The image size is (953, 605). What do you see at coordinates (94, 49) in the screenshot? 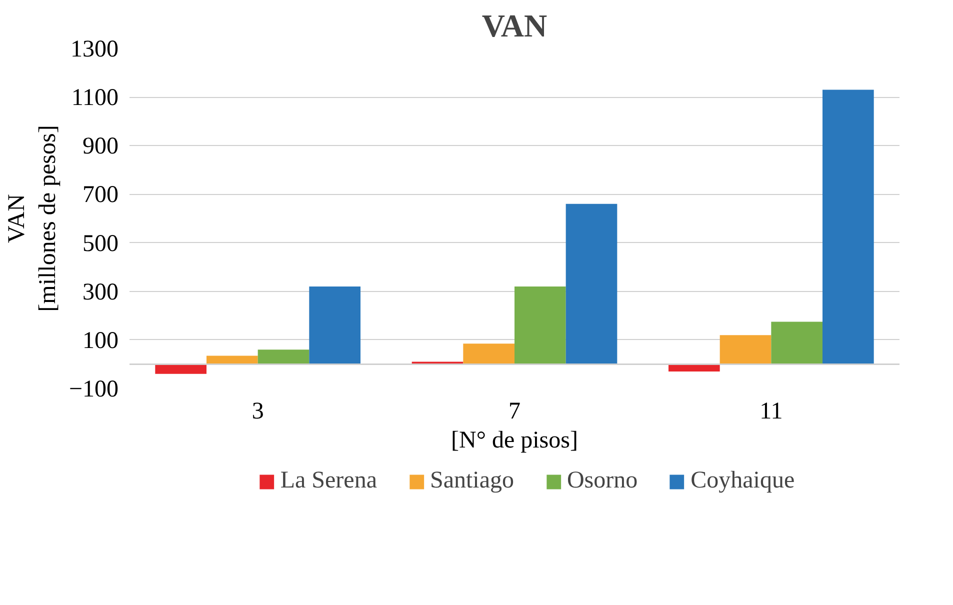
I see `y-tick-label: 1300` at bounding box center [94, 49].